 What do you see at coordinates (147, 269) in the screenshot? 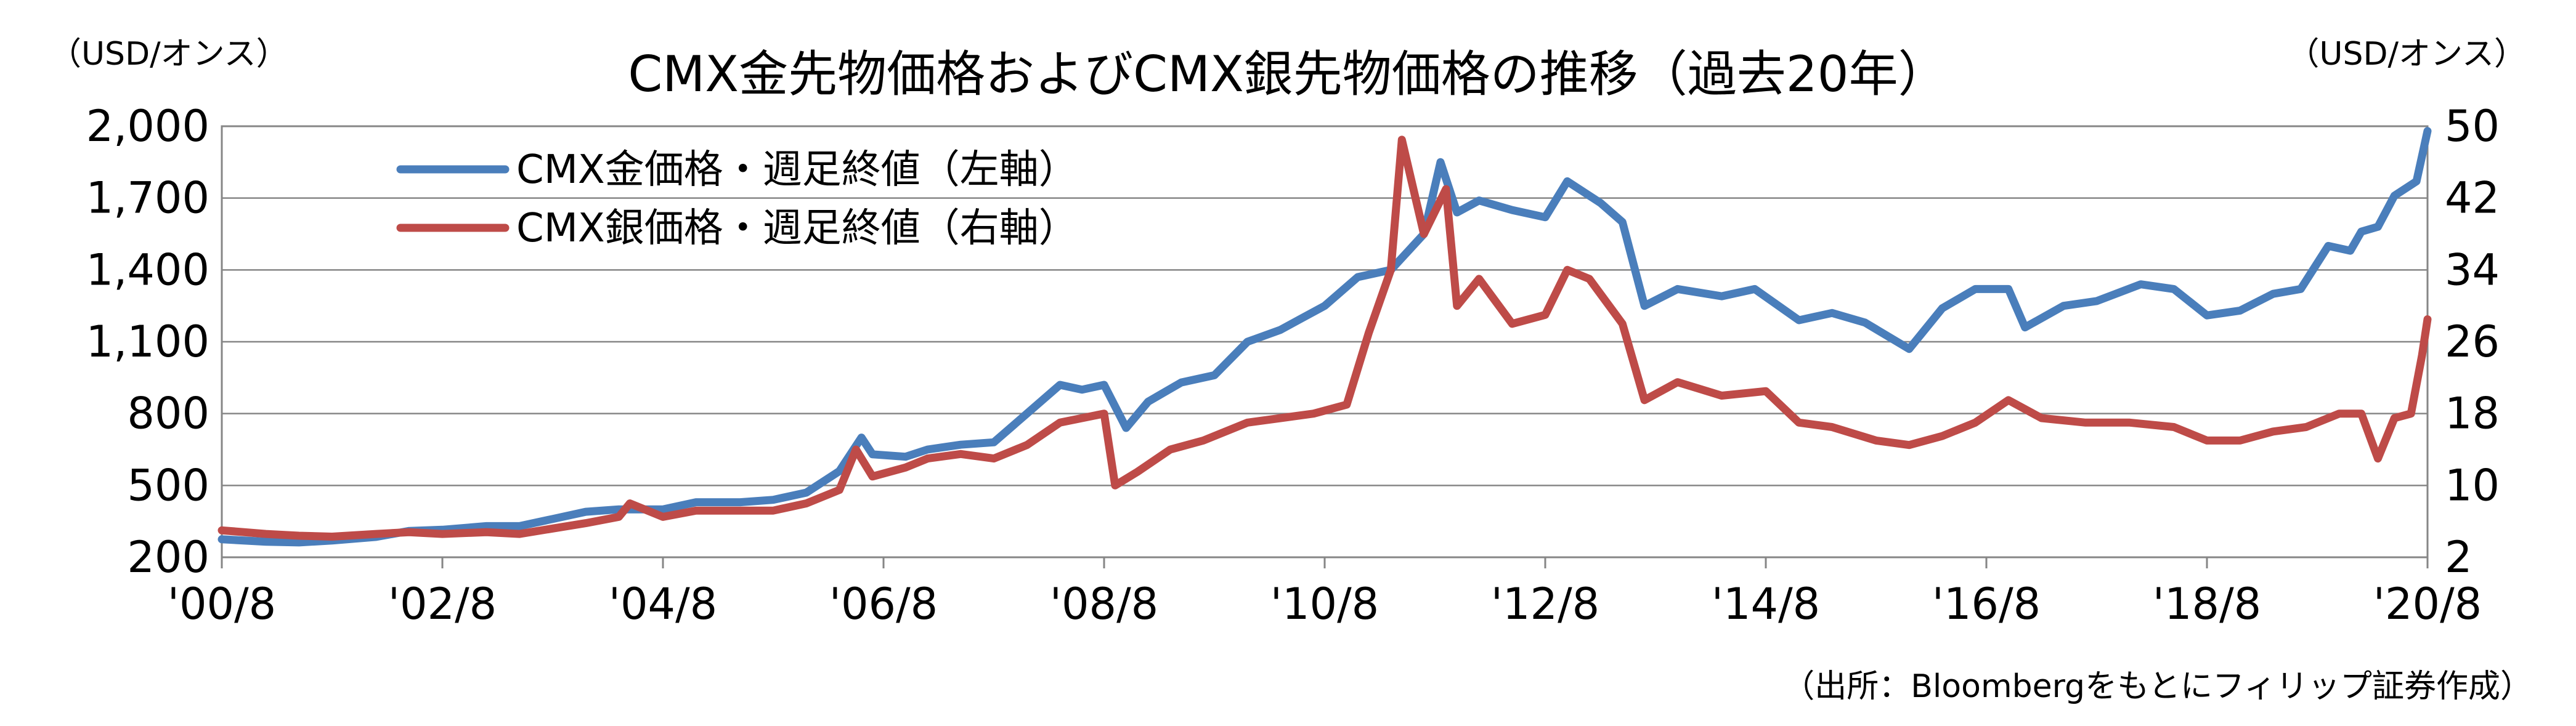
I see `y-left-tick-label: 1,400` at bounding box center [147, 269].